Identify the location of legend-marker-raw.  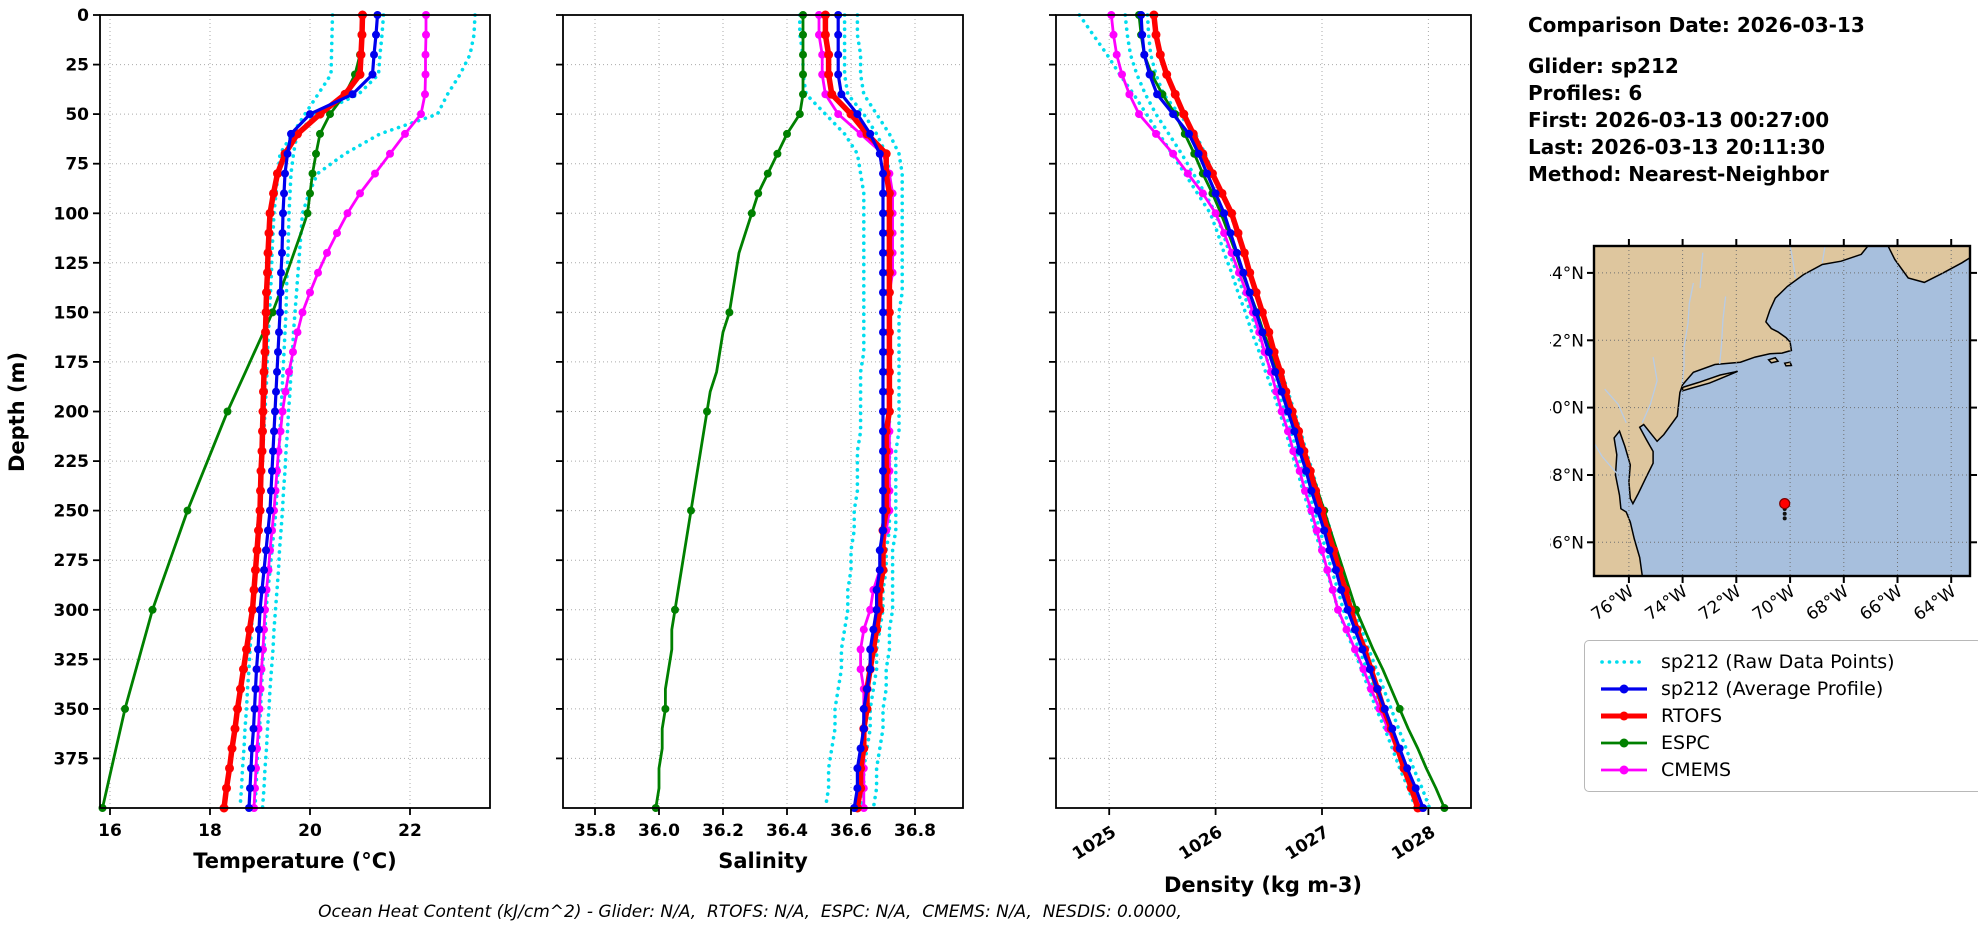
(1624, 662).